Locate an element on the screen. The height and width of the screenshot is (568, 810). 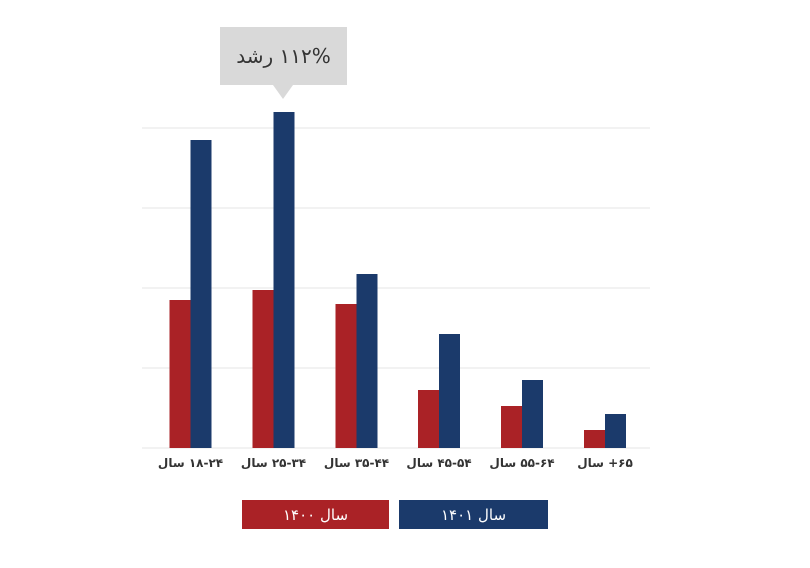
legend-label-1401: سال ۱۴۰۱ is located at coordinates (473, 514).